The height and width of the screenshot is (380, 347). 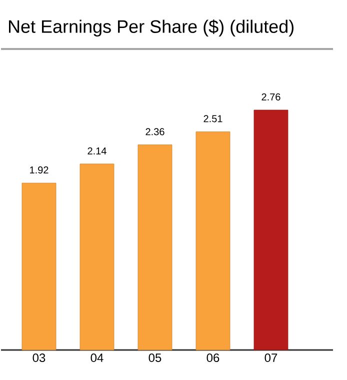 I want to click on data-label: 2.14, so click(x=97, y=150).